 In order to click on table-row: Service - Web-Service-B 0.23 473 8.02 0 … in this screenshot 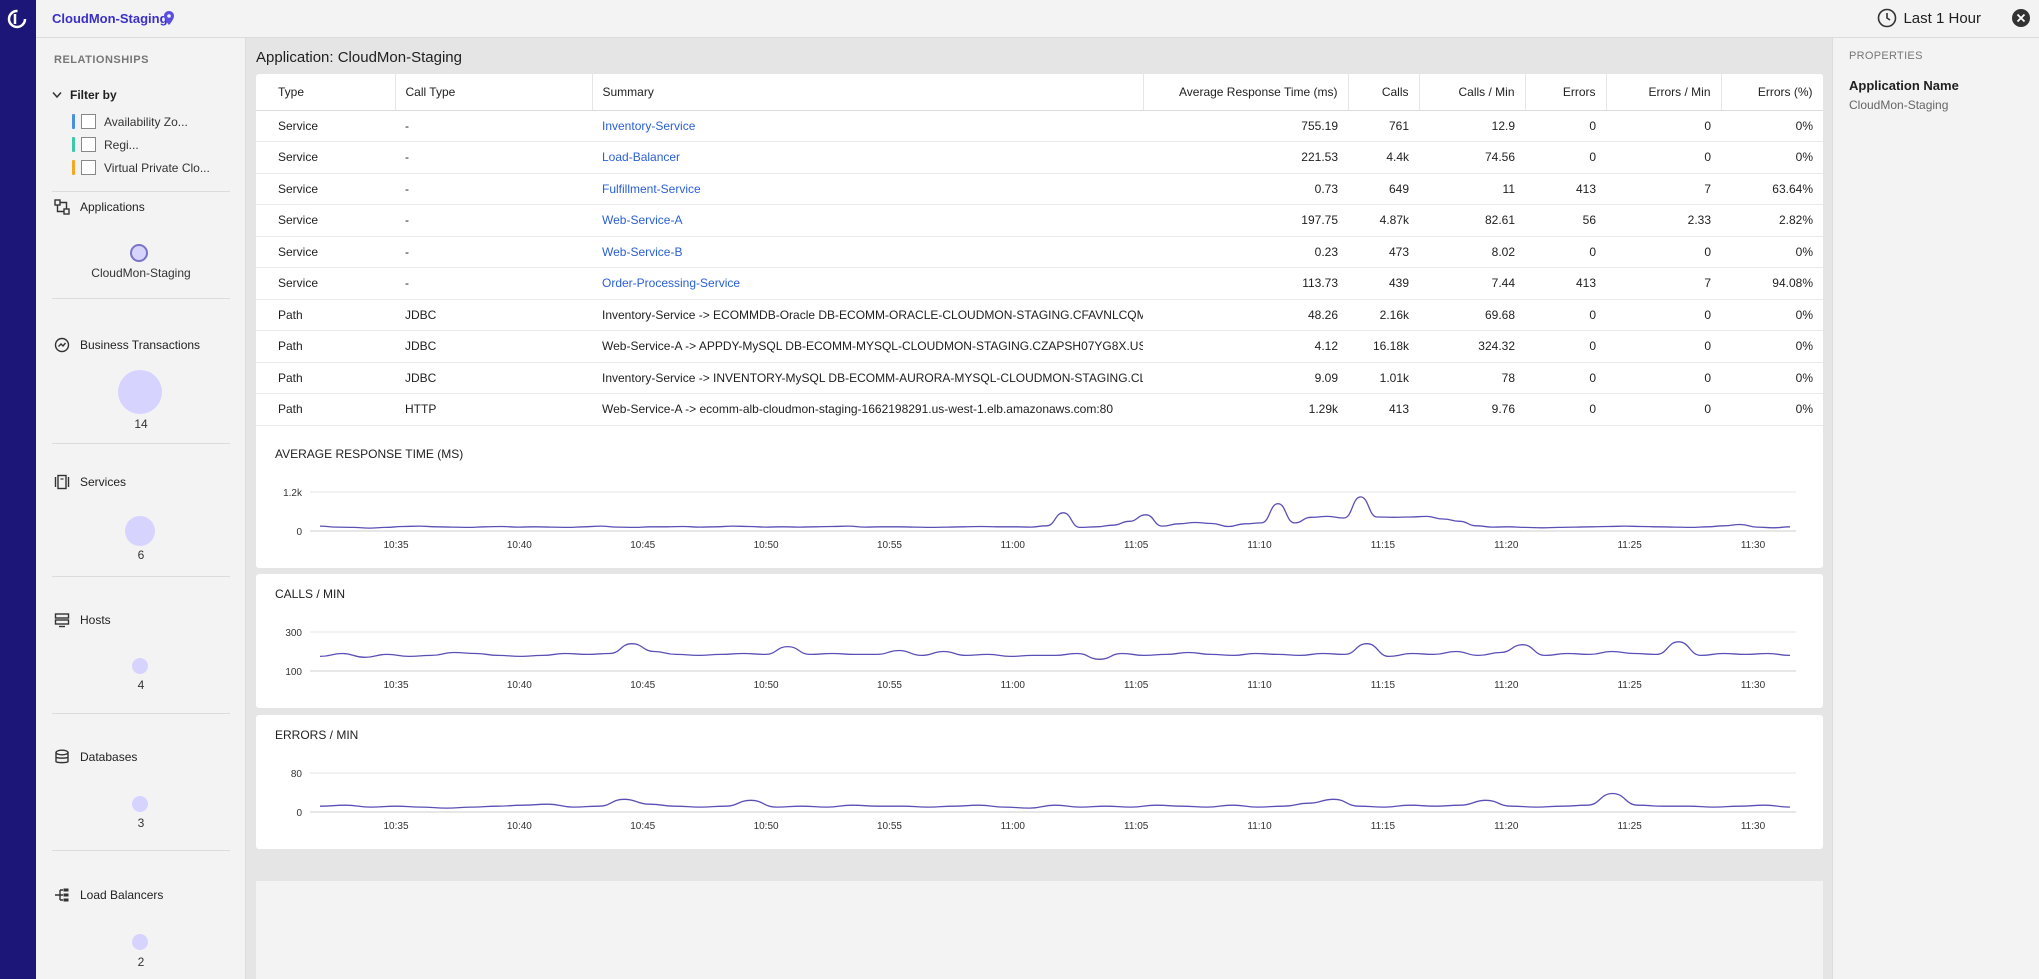, I will do `click(1039, 252)`.